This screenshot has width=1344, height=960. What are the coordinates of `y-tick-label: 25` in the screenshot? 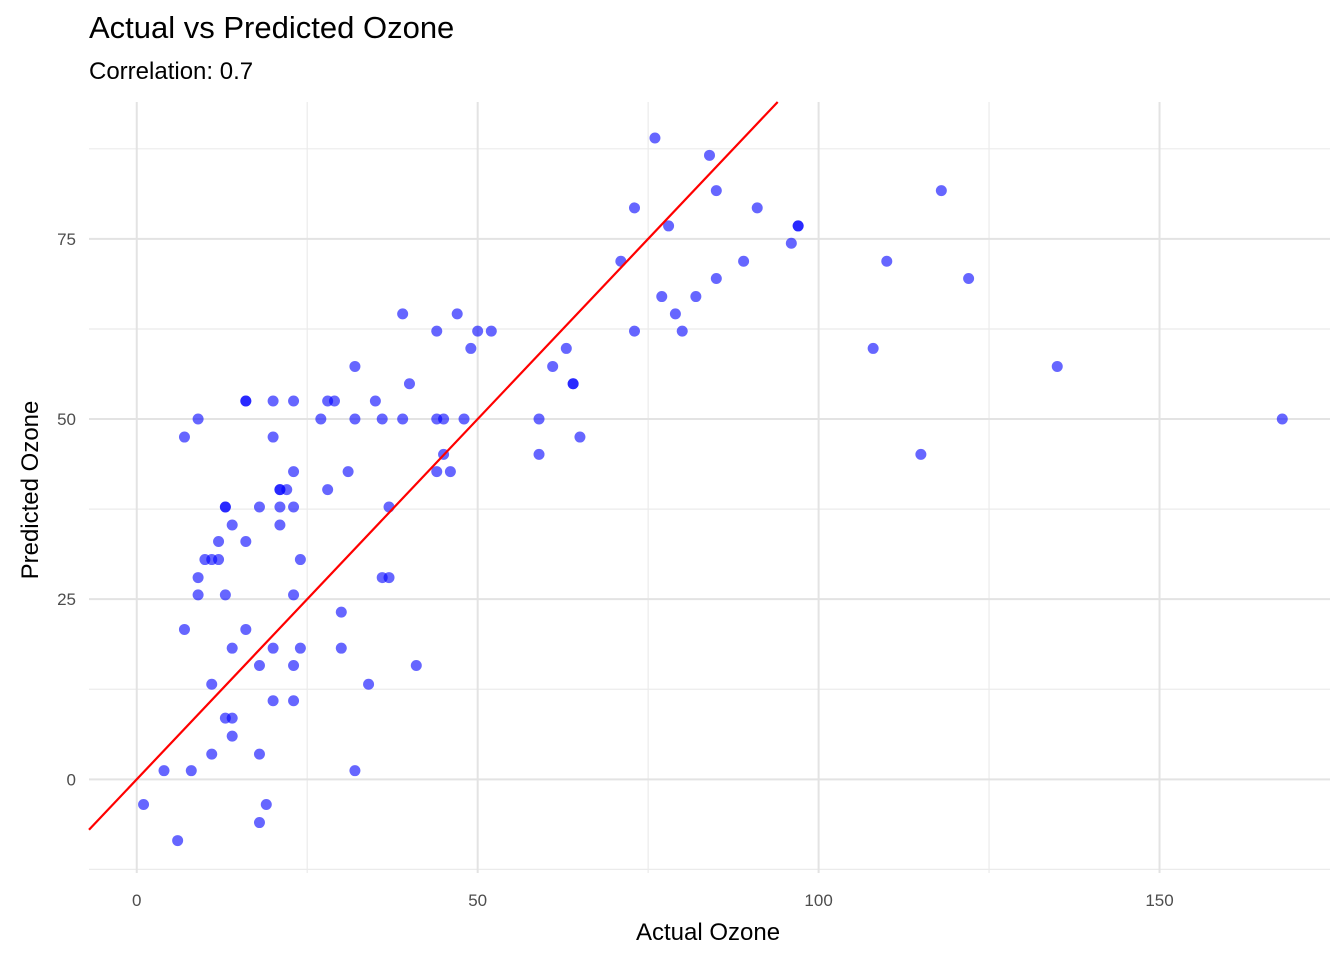 It's located at (66, 599).